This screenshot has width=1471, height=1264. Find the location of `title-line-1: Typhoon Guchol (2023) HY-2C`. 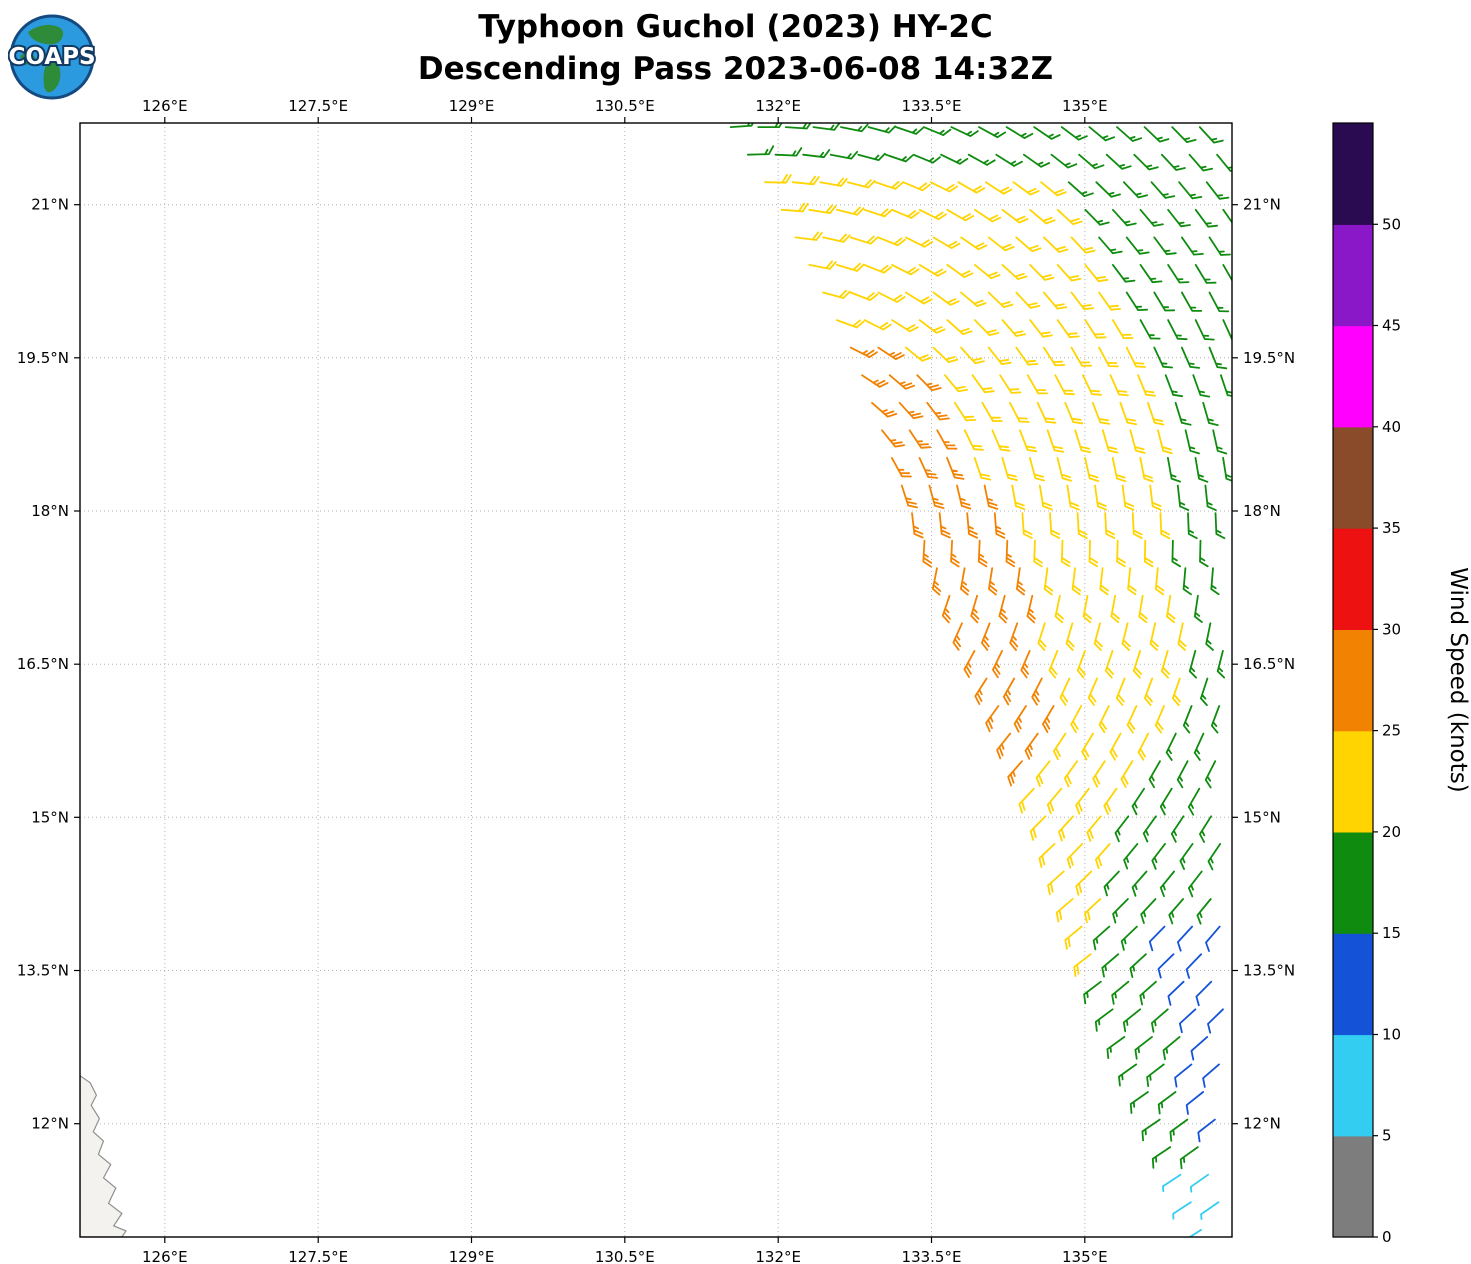

title-line-1: Typhoon Guchol (2023) HY-2C is located at coordinates (735, 27).